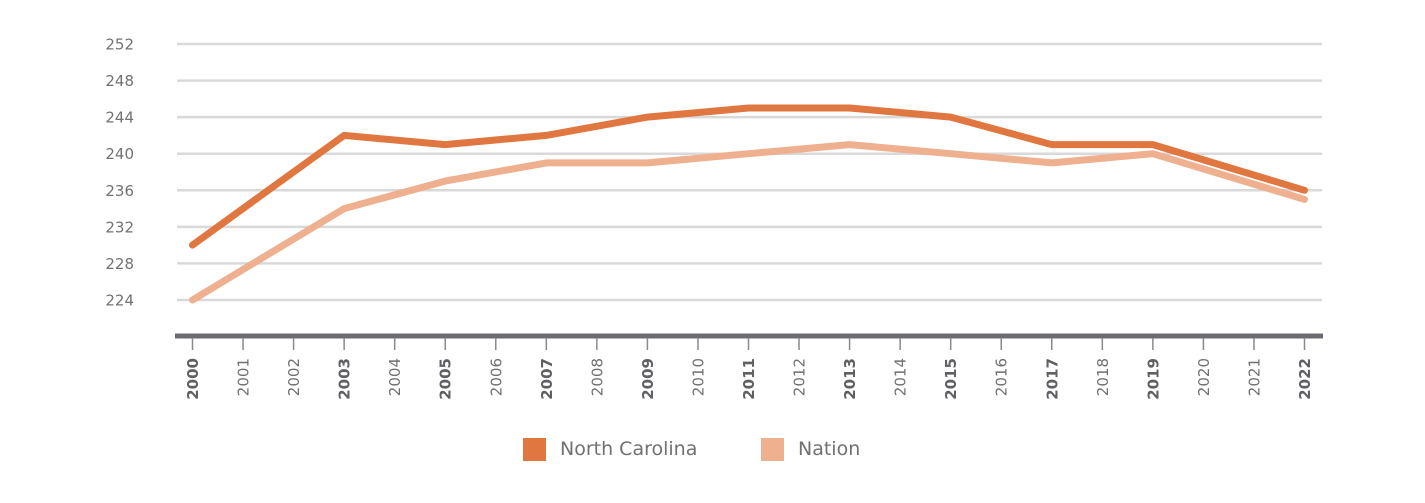 The height and width of the screenshot is (503, 1425). I want to click on legend-item-north-carolina: North Carolina, so click(610, 449).